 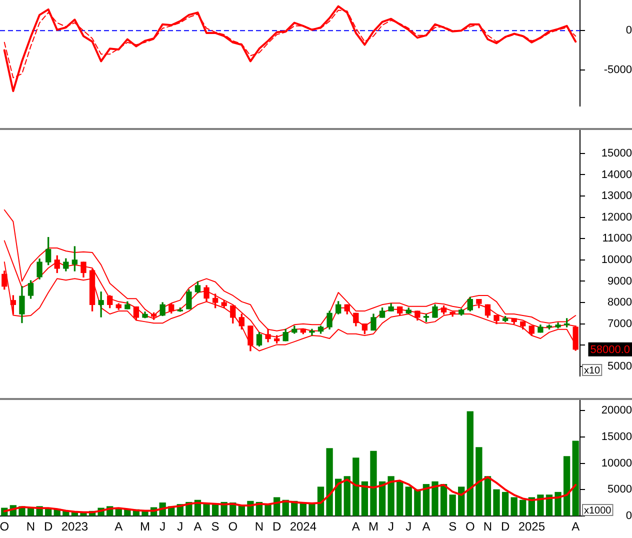 I want to click on y-tick-label: 11000, so click(x=617, y=238).